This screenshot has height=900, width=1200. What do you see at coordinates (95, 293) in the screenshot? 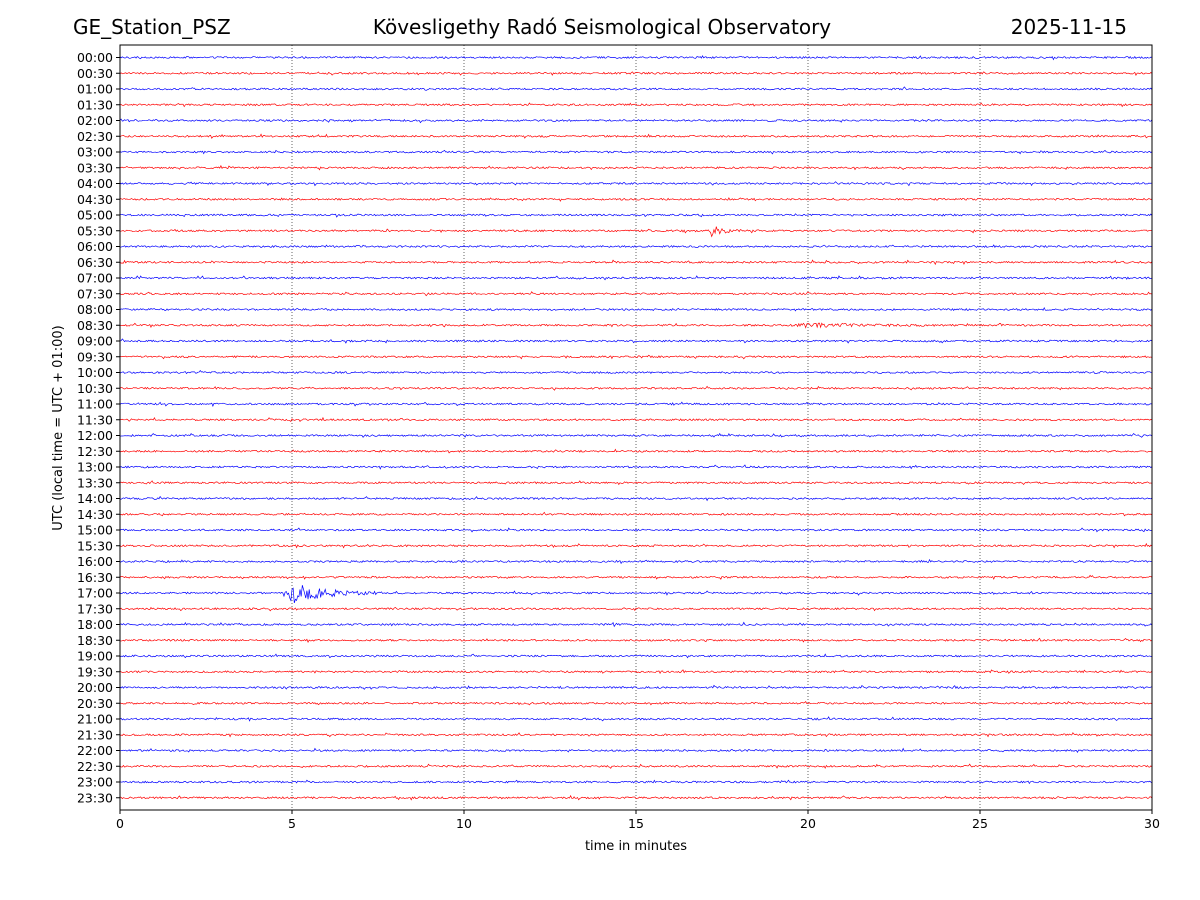
I see `y-tick-label: 07:30` at bounding box center [95, 293].